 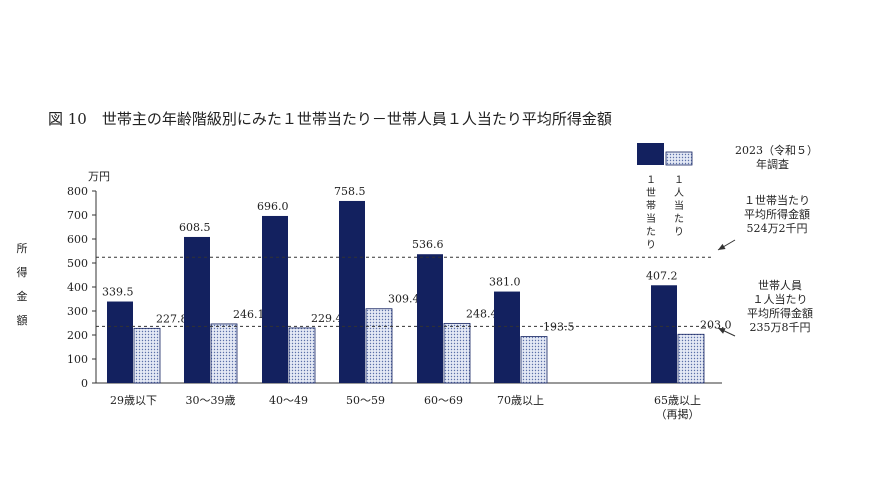 What do you see at coordinates (22, 284) in the screenshot?
I see `y-axis-label: 所得金額` at bounding box center [22, 284].